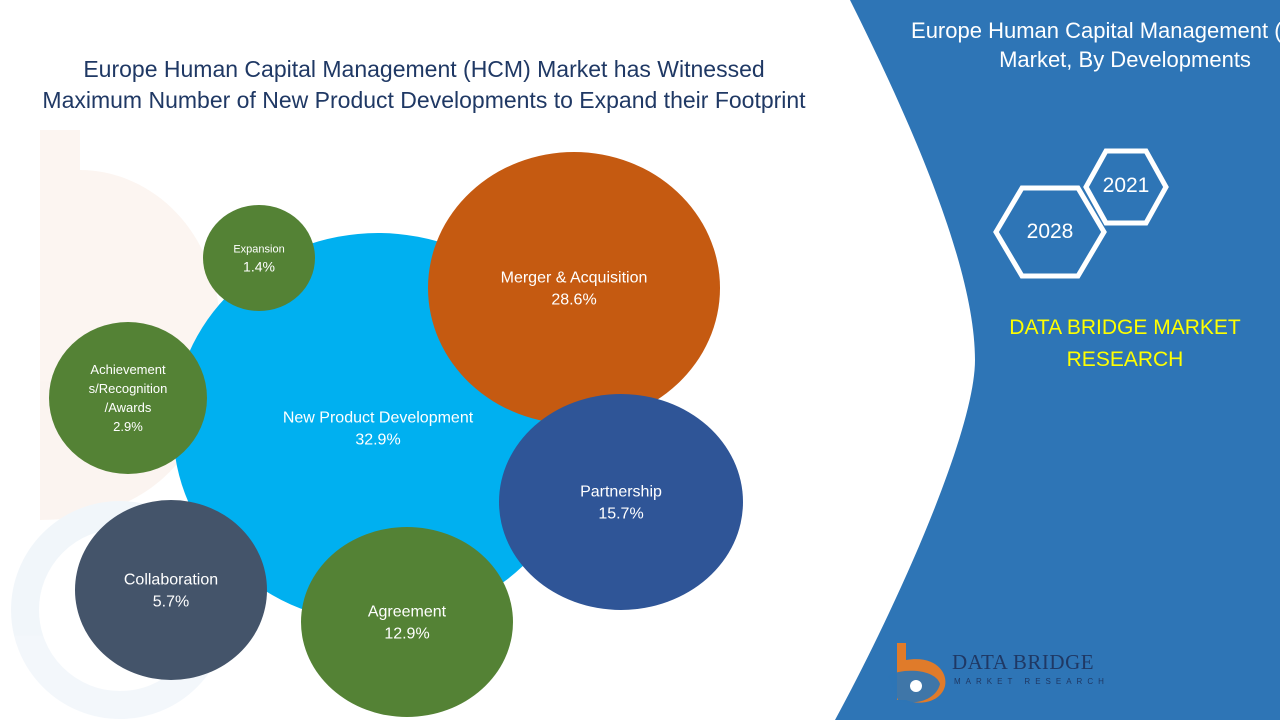  Describe the element at coordinates (258, 249) in the screenshot. I see `bubble-label-expansion: Expansion` at that location.